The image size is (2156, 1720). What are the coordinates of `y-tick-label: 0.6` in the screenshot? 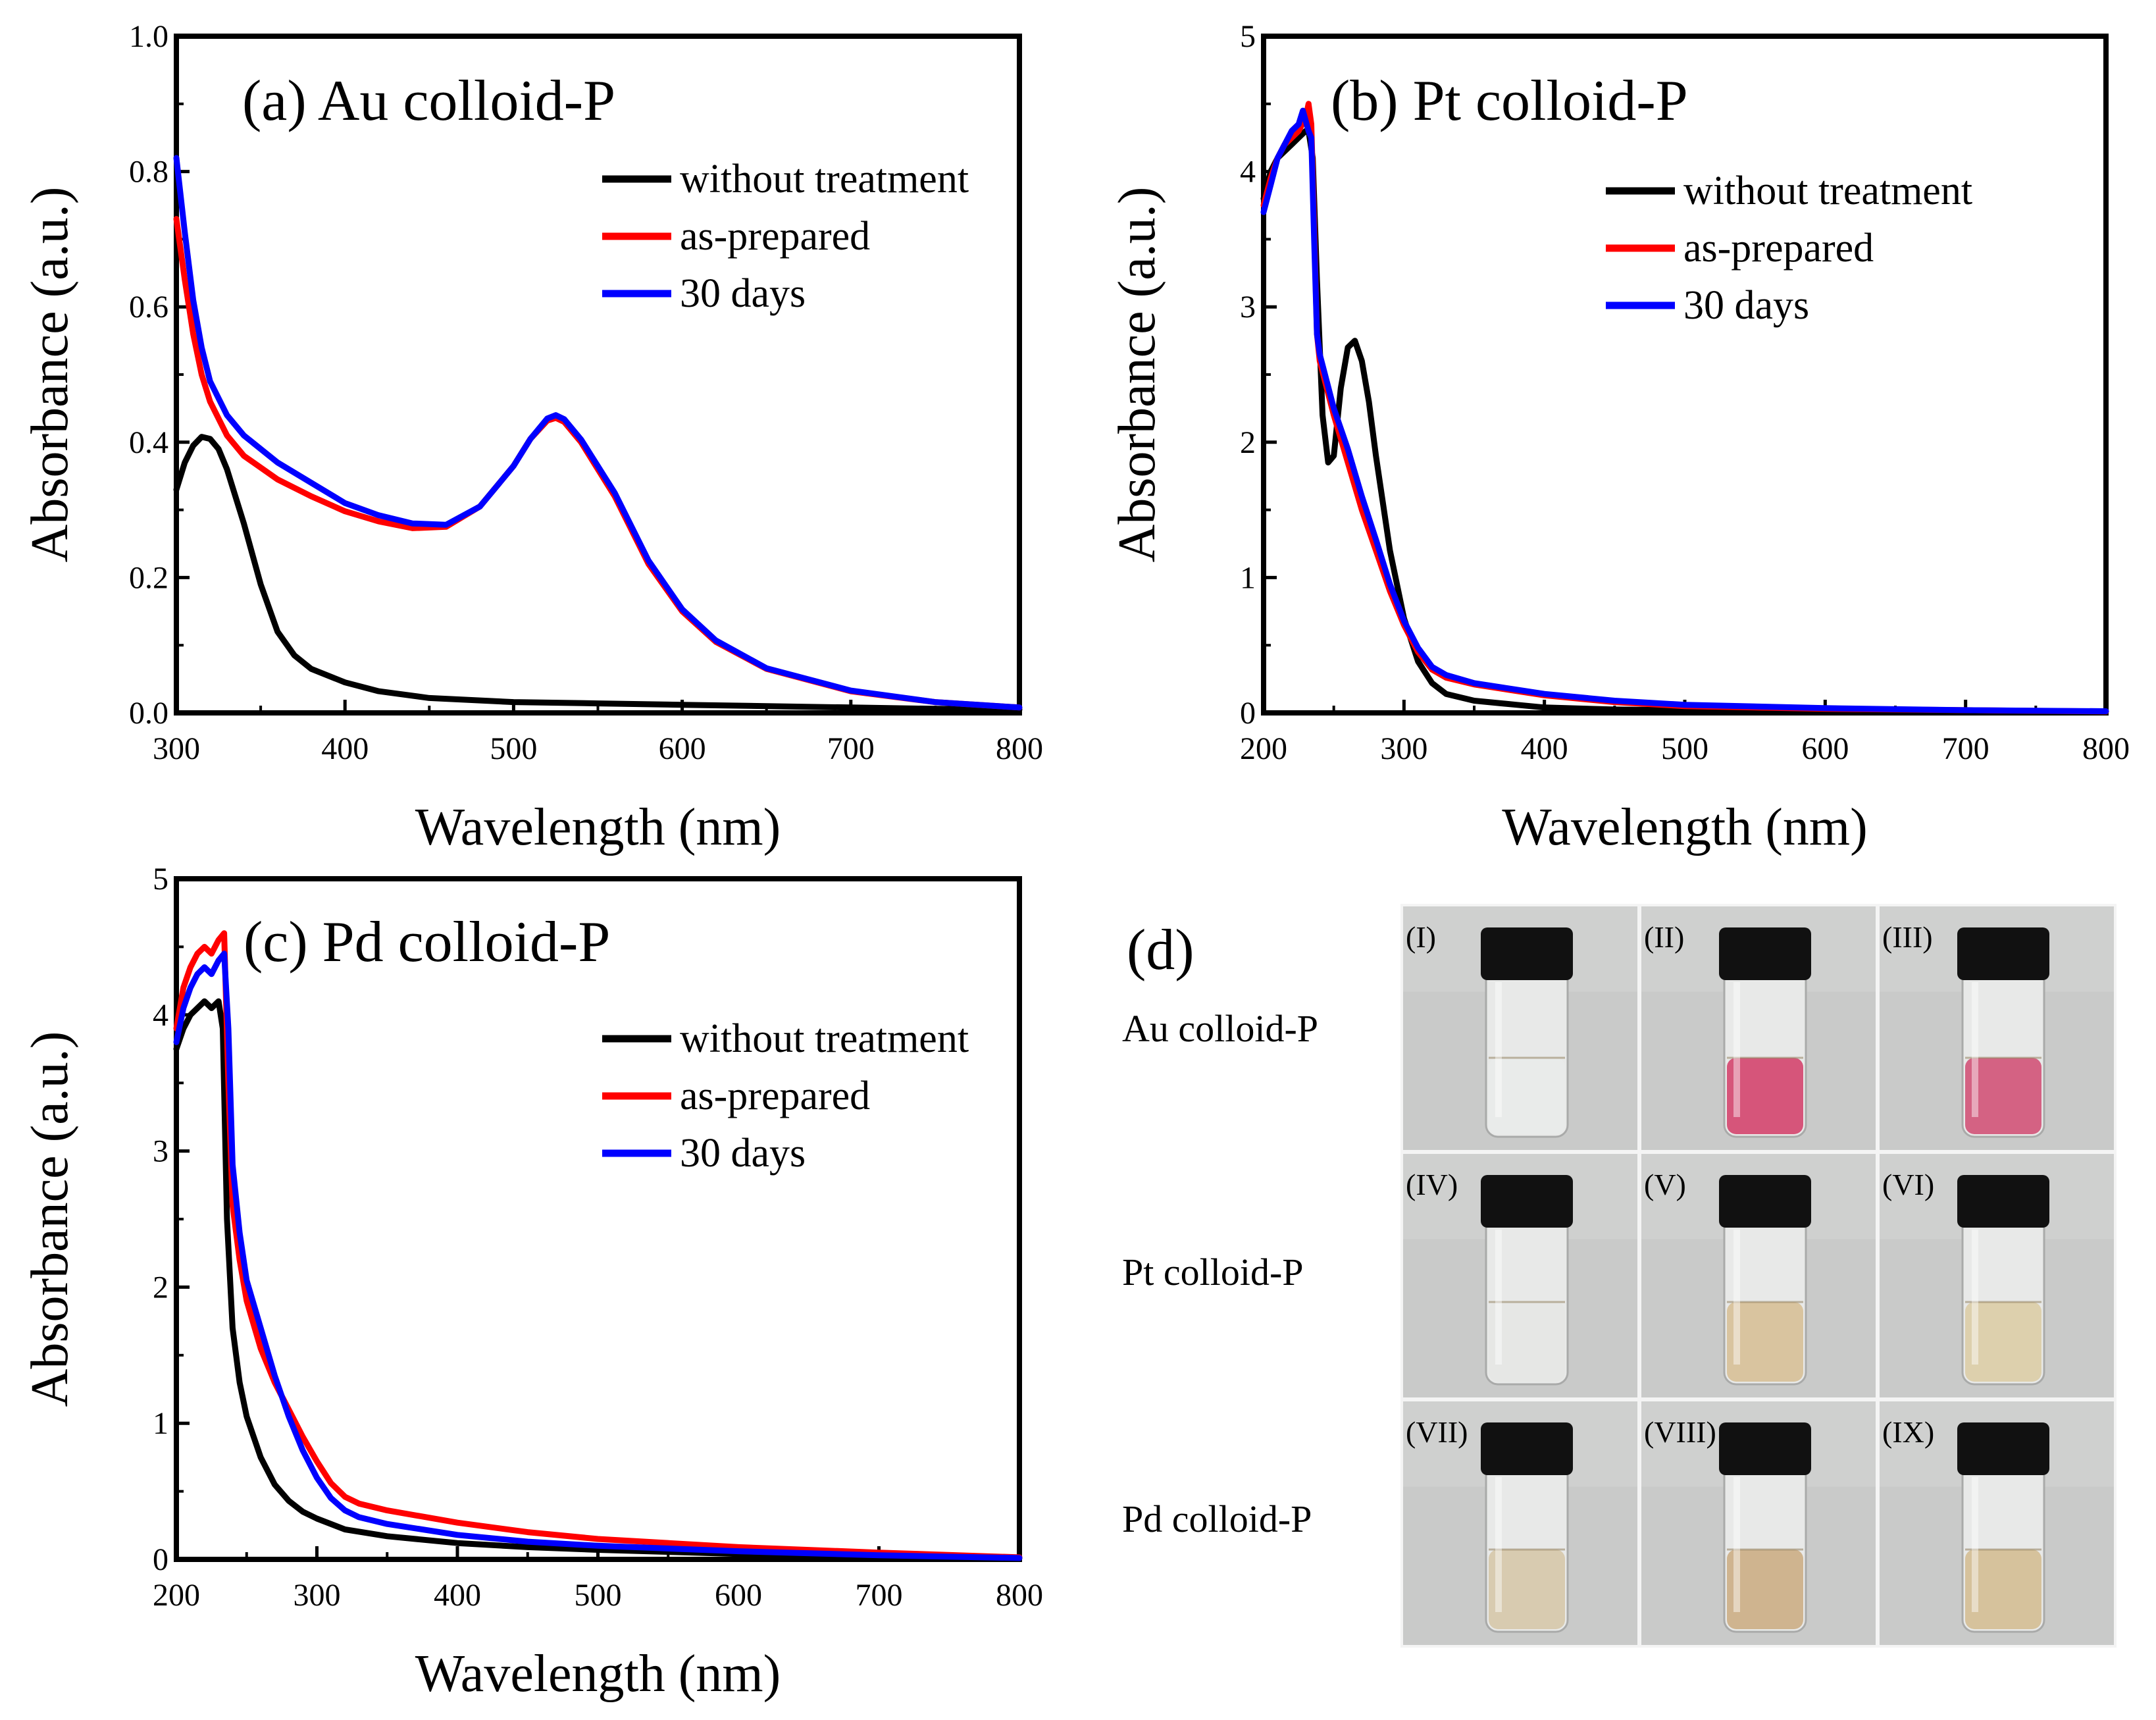 It's located at (148, 307).